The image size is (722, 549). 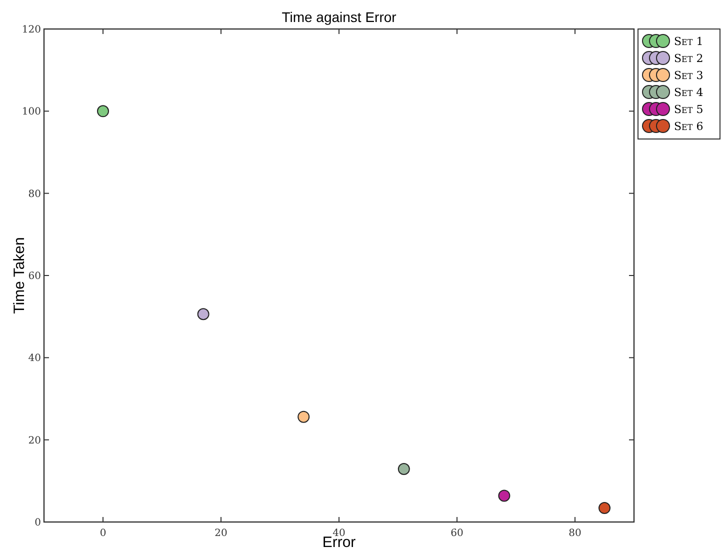 I want to click on legend-label: Set 1, so click(x=689, y=41).